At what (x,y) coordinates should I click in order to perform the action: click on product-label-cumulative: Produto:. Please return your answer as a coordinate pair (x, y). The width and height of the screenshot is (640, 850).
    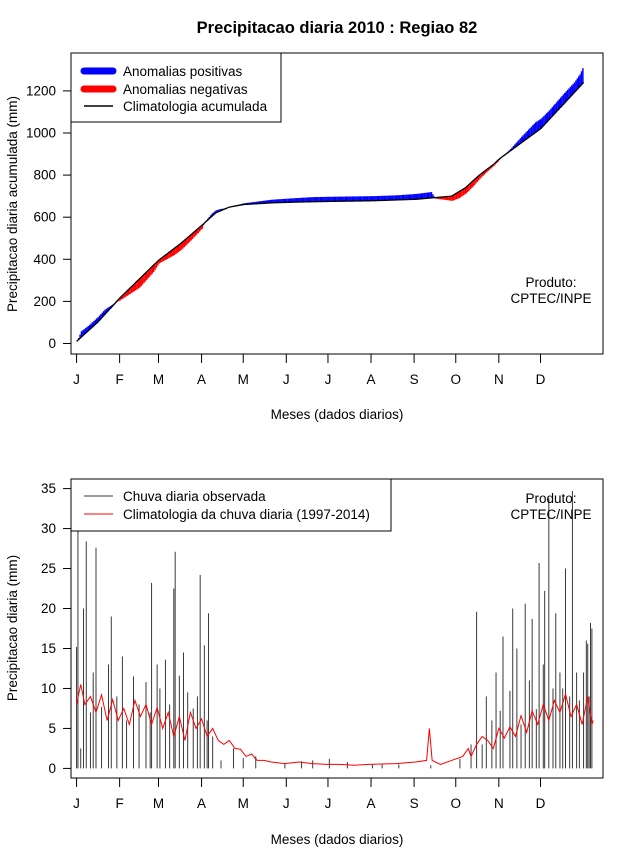
    Looking at the image, I should click on (550, 282).